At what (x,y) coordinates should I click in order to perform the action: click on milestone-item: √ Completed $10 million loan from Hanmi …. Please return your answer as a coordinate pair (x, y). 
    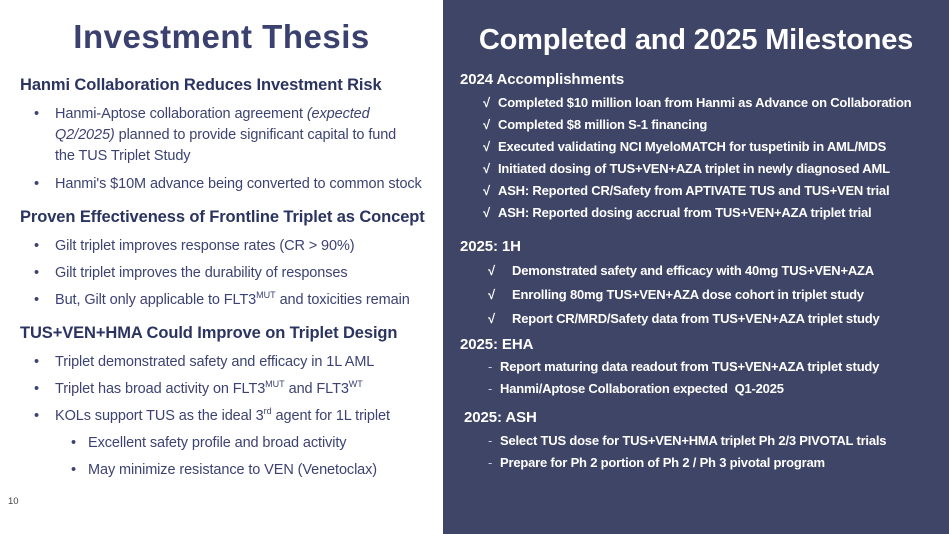
    Looking at the image, I should click on (701, 103).